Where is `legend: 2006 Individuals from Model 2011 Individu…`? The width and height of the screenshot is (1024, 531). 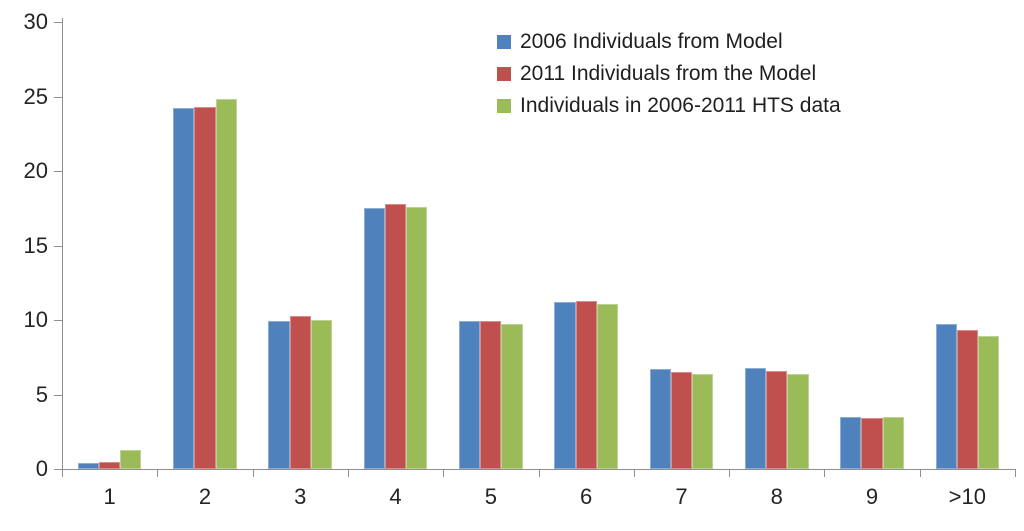 legend: 2006 Individuals from Model 2011 Individu… is located at coordinates (669, 74).